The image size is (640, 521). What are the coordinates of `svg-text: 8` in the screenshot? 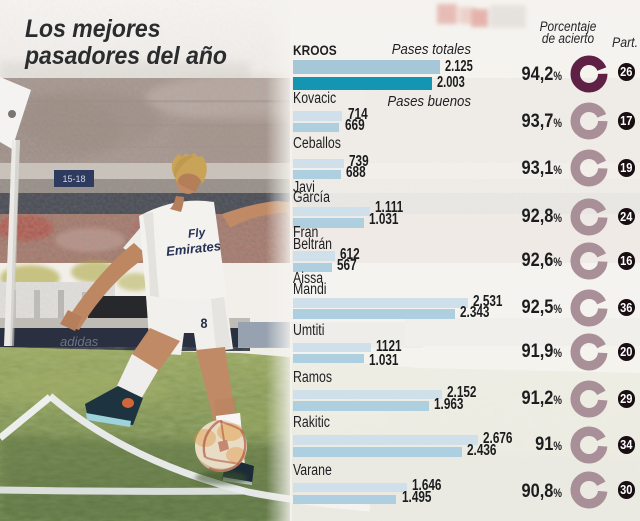 It's located at (203, 323).